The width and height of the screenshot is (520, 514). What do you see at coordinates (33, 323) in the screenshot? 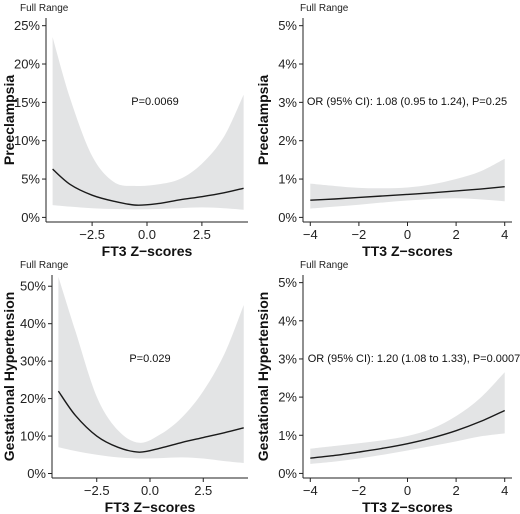
I see `y-tick-label: 40%` at bounding box center [33, 323].